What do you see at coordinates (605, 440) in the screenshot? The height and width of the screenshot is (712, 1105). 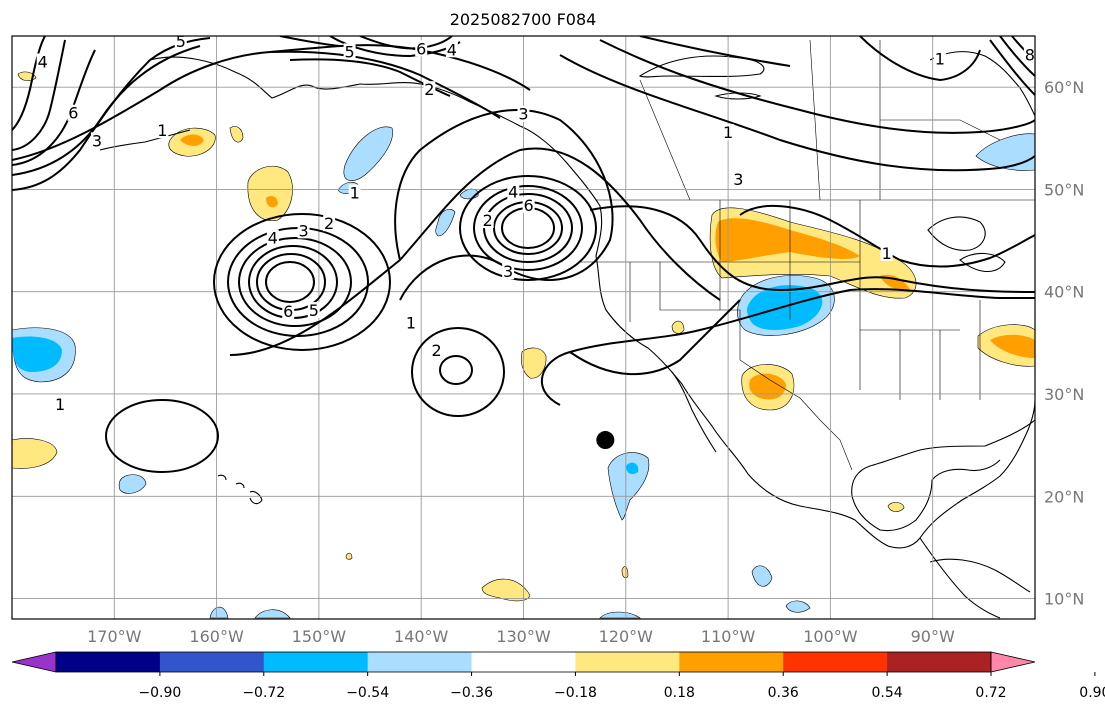 I see `storm-position-marker` at bounding box center [605, 440].